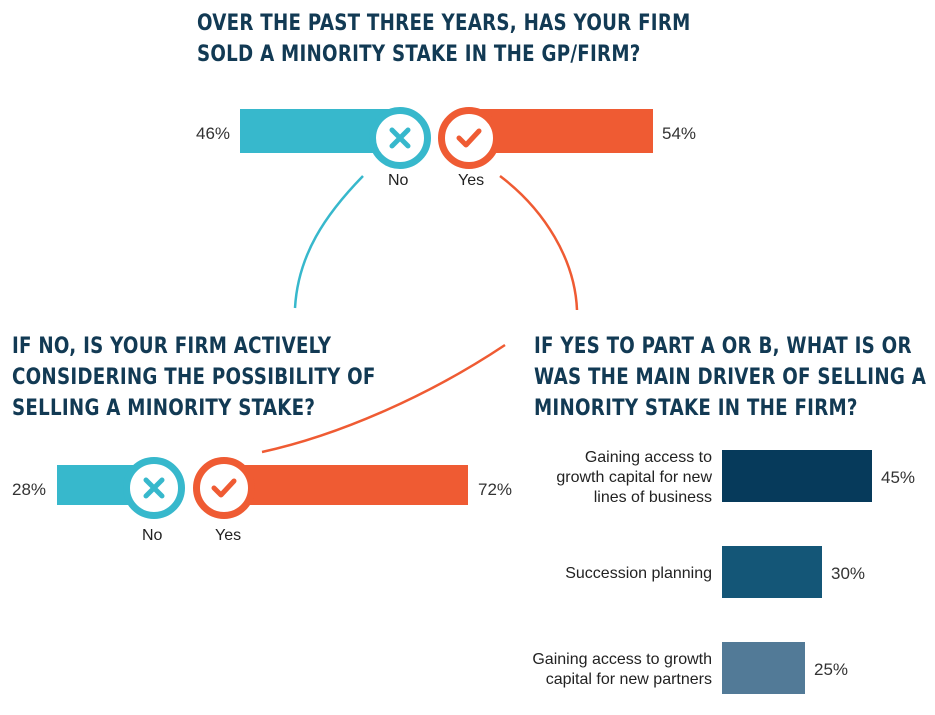 The image size is (935, 715). Describe the element at coordinates (444, 23) in the screenshot. I see `question-a-title-line-1: OVER THE PAST THREE YEARS, HAS YOUR FIRM` at that location.